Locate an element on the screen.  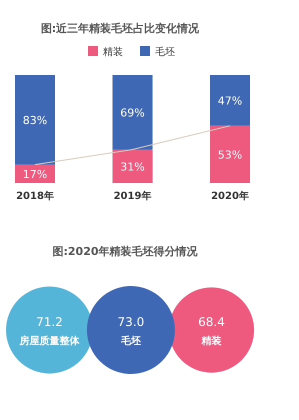
data-label: 53% is located at coordinates (230, 155).